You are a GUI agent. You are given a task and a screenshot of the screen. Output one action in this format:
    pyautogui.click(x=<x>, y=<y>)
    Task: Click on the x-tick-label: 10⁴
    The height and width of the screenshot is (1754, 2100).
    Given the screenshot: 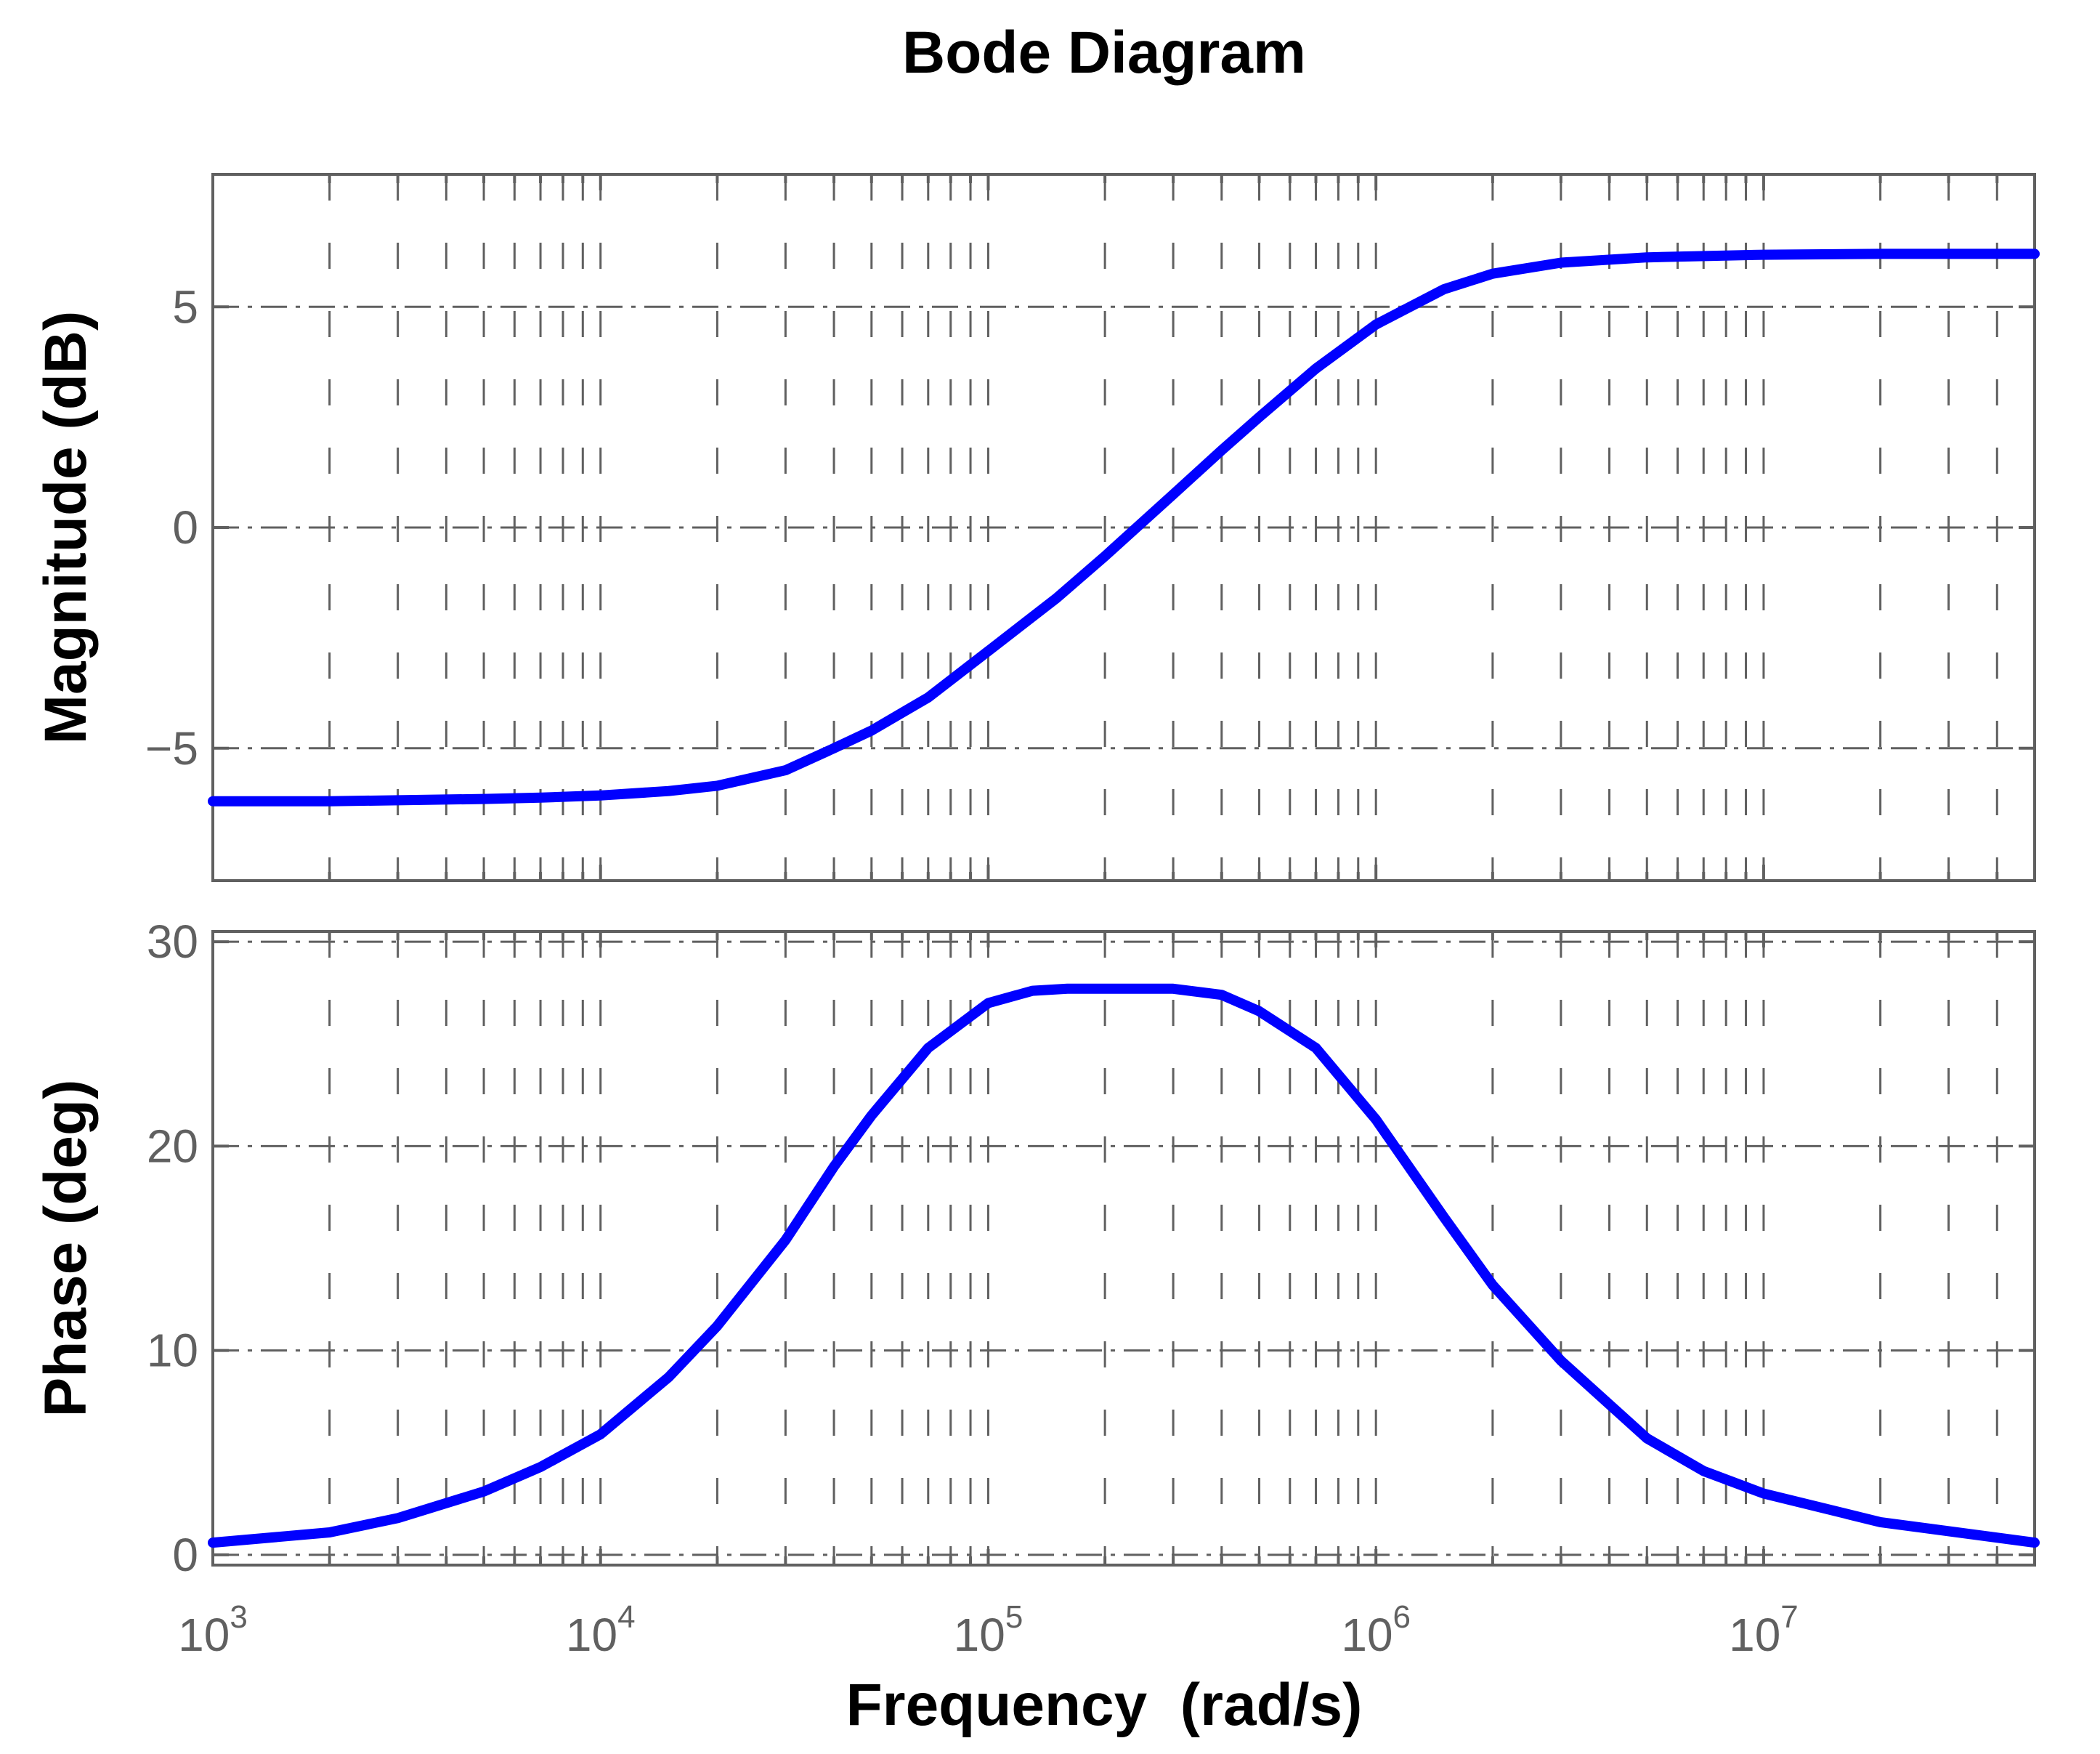 What is the action you would take?
    pyautogui.click(x=601, y=1630)
    